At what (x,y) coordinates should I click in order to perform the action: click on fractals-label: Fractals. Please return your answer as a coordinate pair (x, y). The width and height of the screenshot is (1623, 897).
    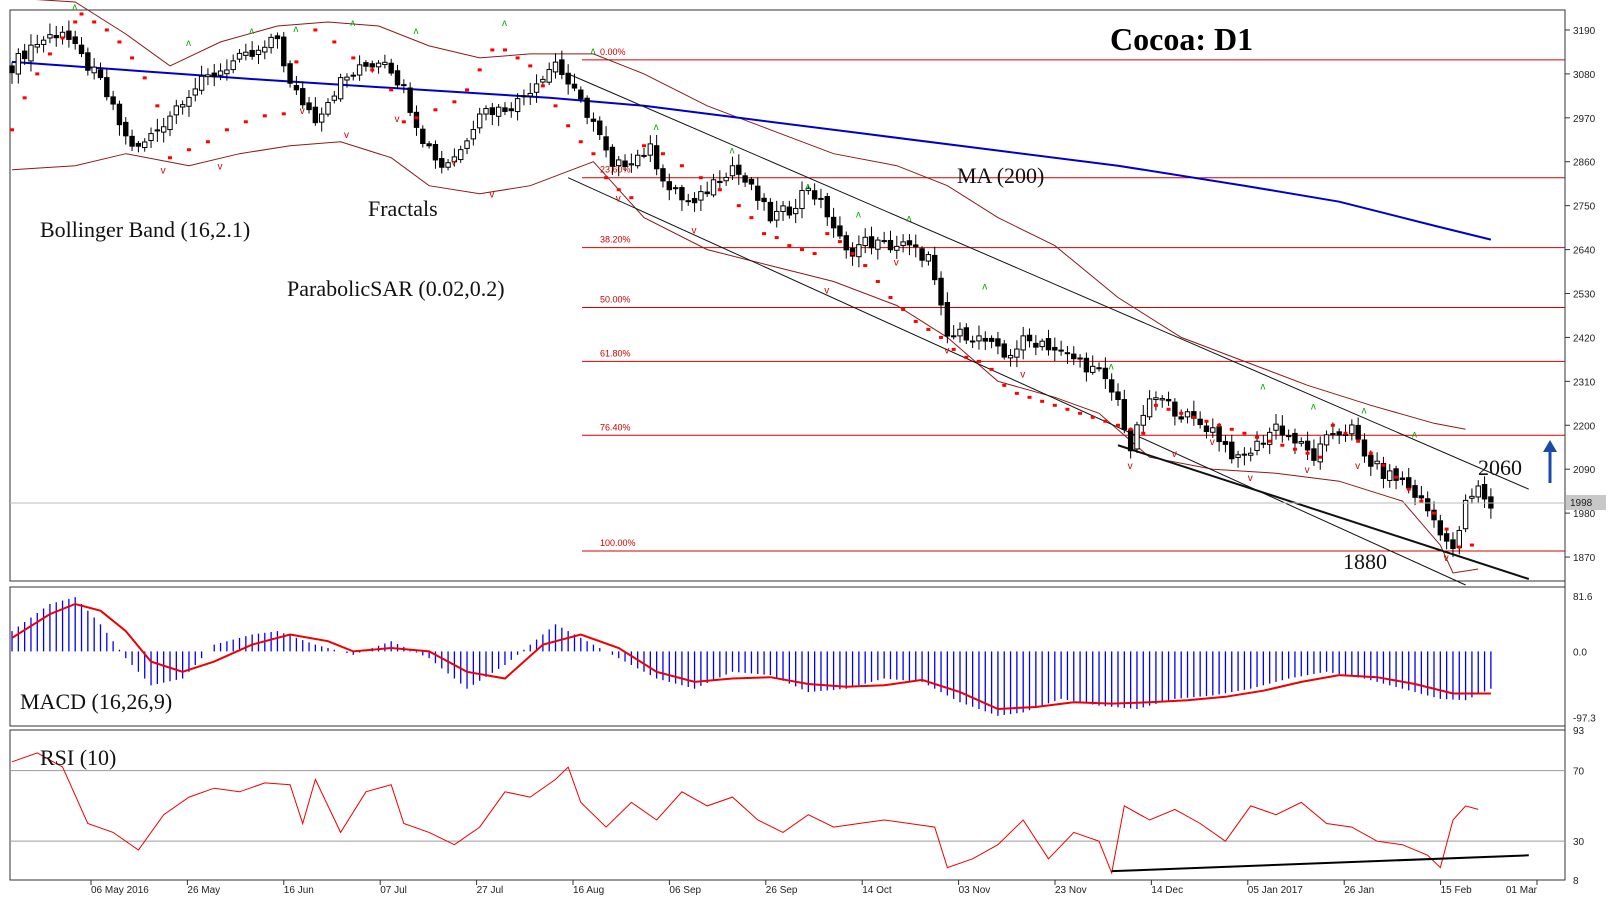
    Looking at the image, I should click on (403, 208).